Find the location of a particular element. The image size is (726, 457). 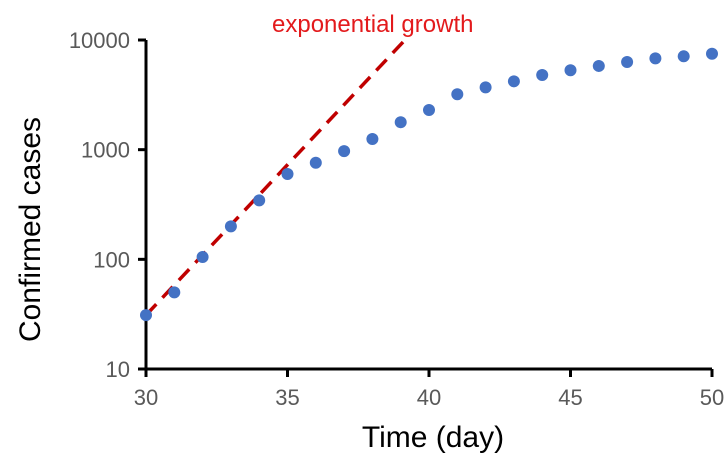

y-tick-label: 10 is located at coordinates (118, 369).